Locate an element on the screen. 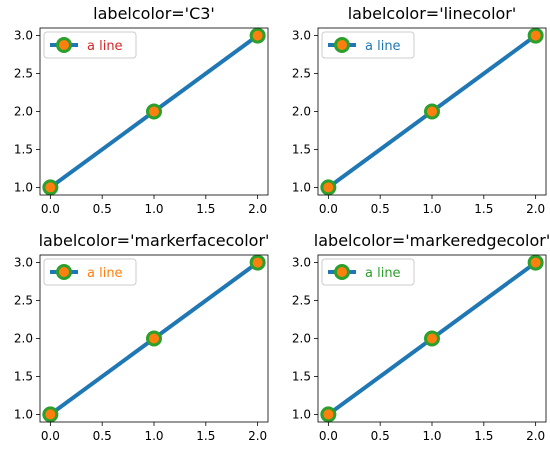 This screenshot has height=450, width=550. chart-title: labelcolor='C3' is located at coordinates (154, 13).